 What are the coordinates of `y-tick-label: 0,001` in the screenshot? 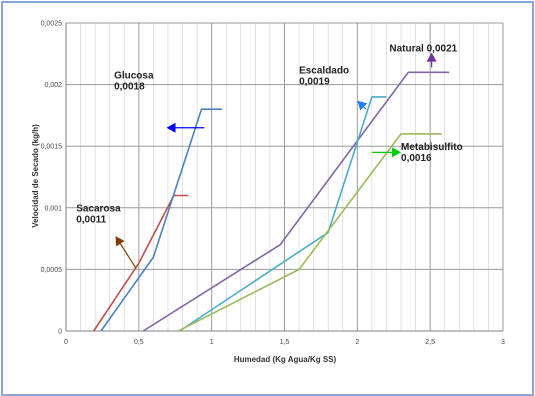 It's located at (53, 208).